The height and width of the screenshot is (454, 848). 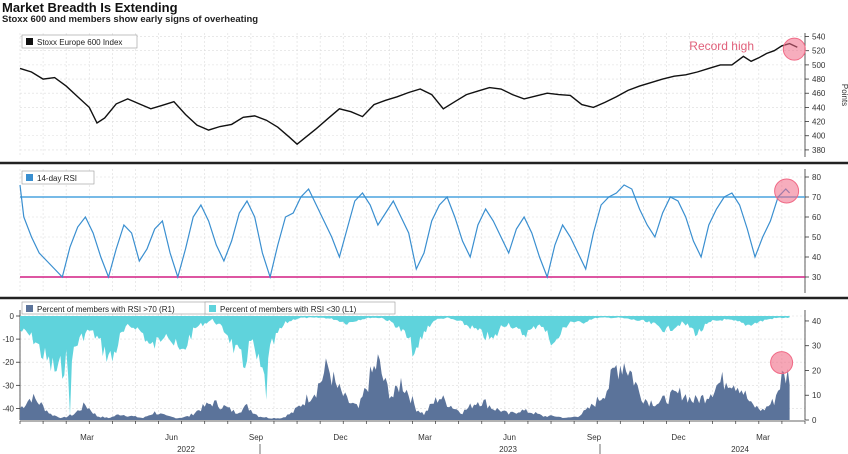 I want to click on y-tick-label: 70, so click(x=816, y=197).